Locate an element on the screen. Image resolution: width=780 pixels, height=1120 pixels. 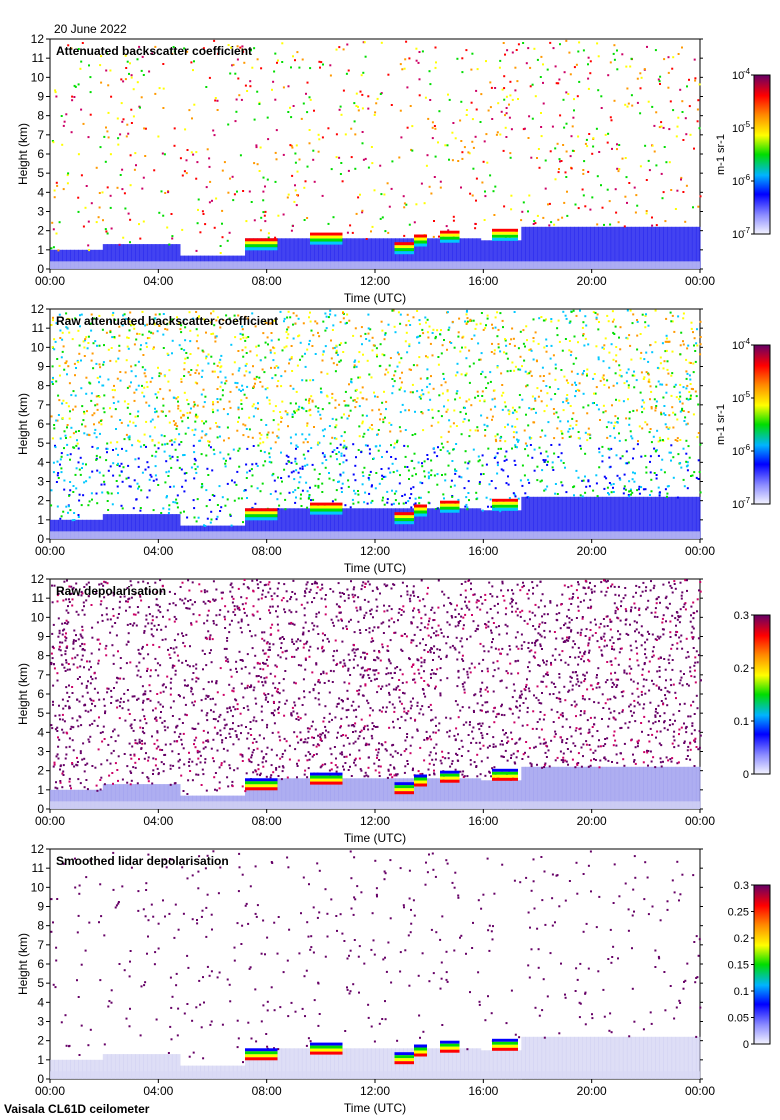
colorbar-tick-exponent: -4 is located at coordinates (747, 341).